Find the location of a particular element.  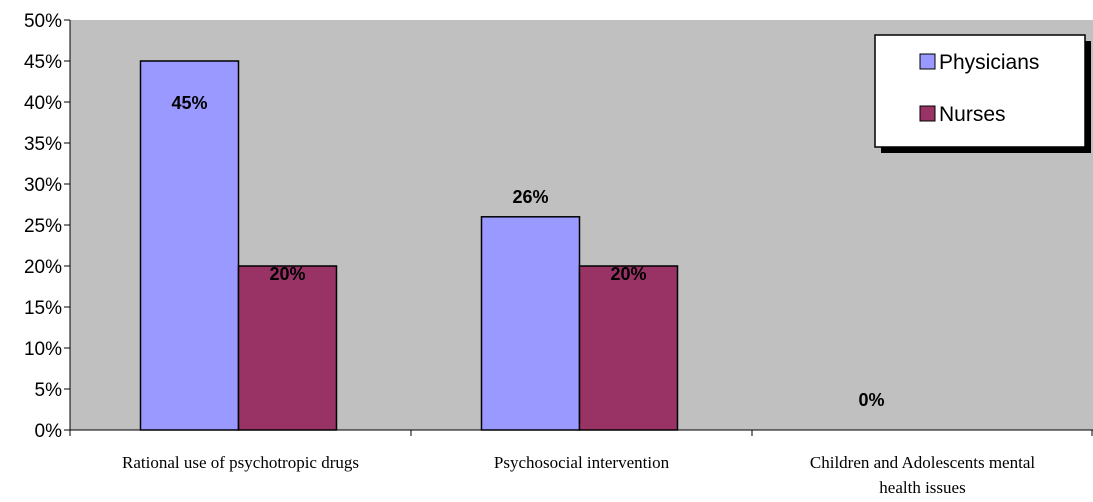

y-axis: 0% 5% 10% 15% 20% 25% 30% 35% 40% 45% 50% is located at coordinates (47, 226).